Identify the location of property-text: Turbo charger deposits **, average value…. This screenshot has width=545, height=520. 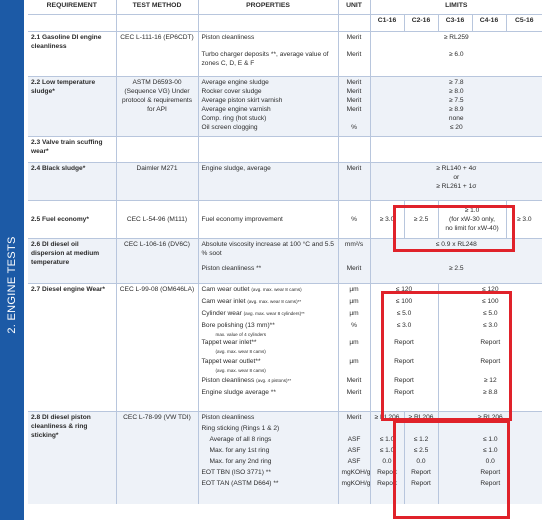
(265, 59).